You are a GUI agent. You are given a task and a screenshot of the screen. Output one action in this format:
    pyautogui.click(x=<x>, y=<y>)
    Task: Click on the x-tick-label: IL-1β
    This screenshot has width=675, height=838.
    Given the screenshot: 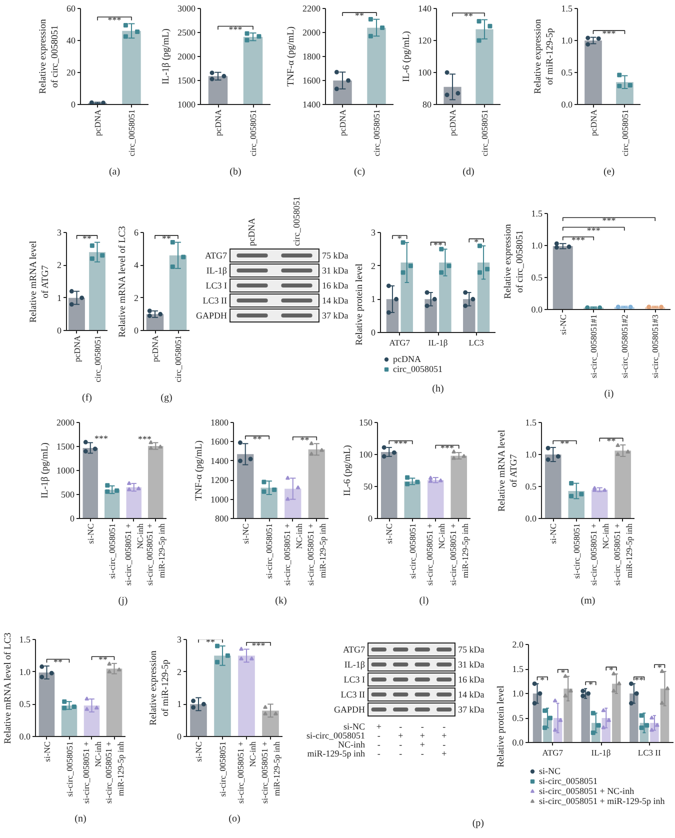 What is the action you would take?
    pyautogui.click(x=438, y=343)
    